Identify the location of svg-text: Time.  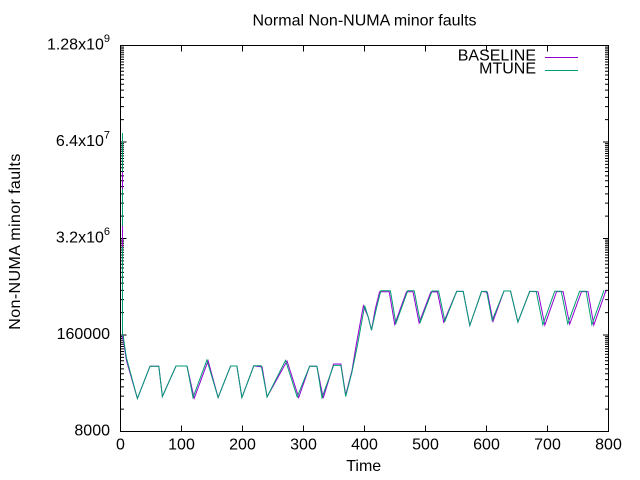
(363, 466).